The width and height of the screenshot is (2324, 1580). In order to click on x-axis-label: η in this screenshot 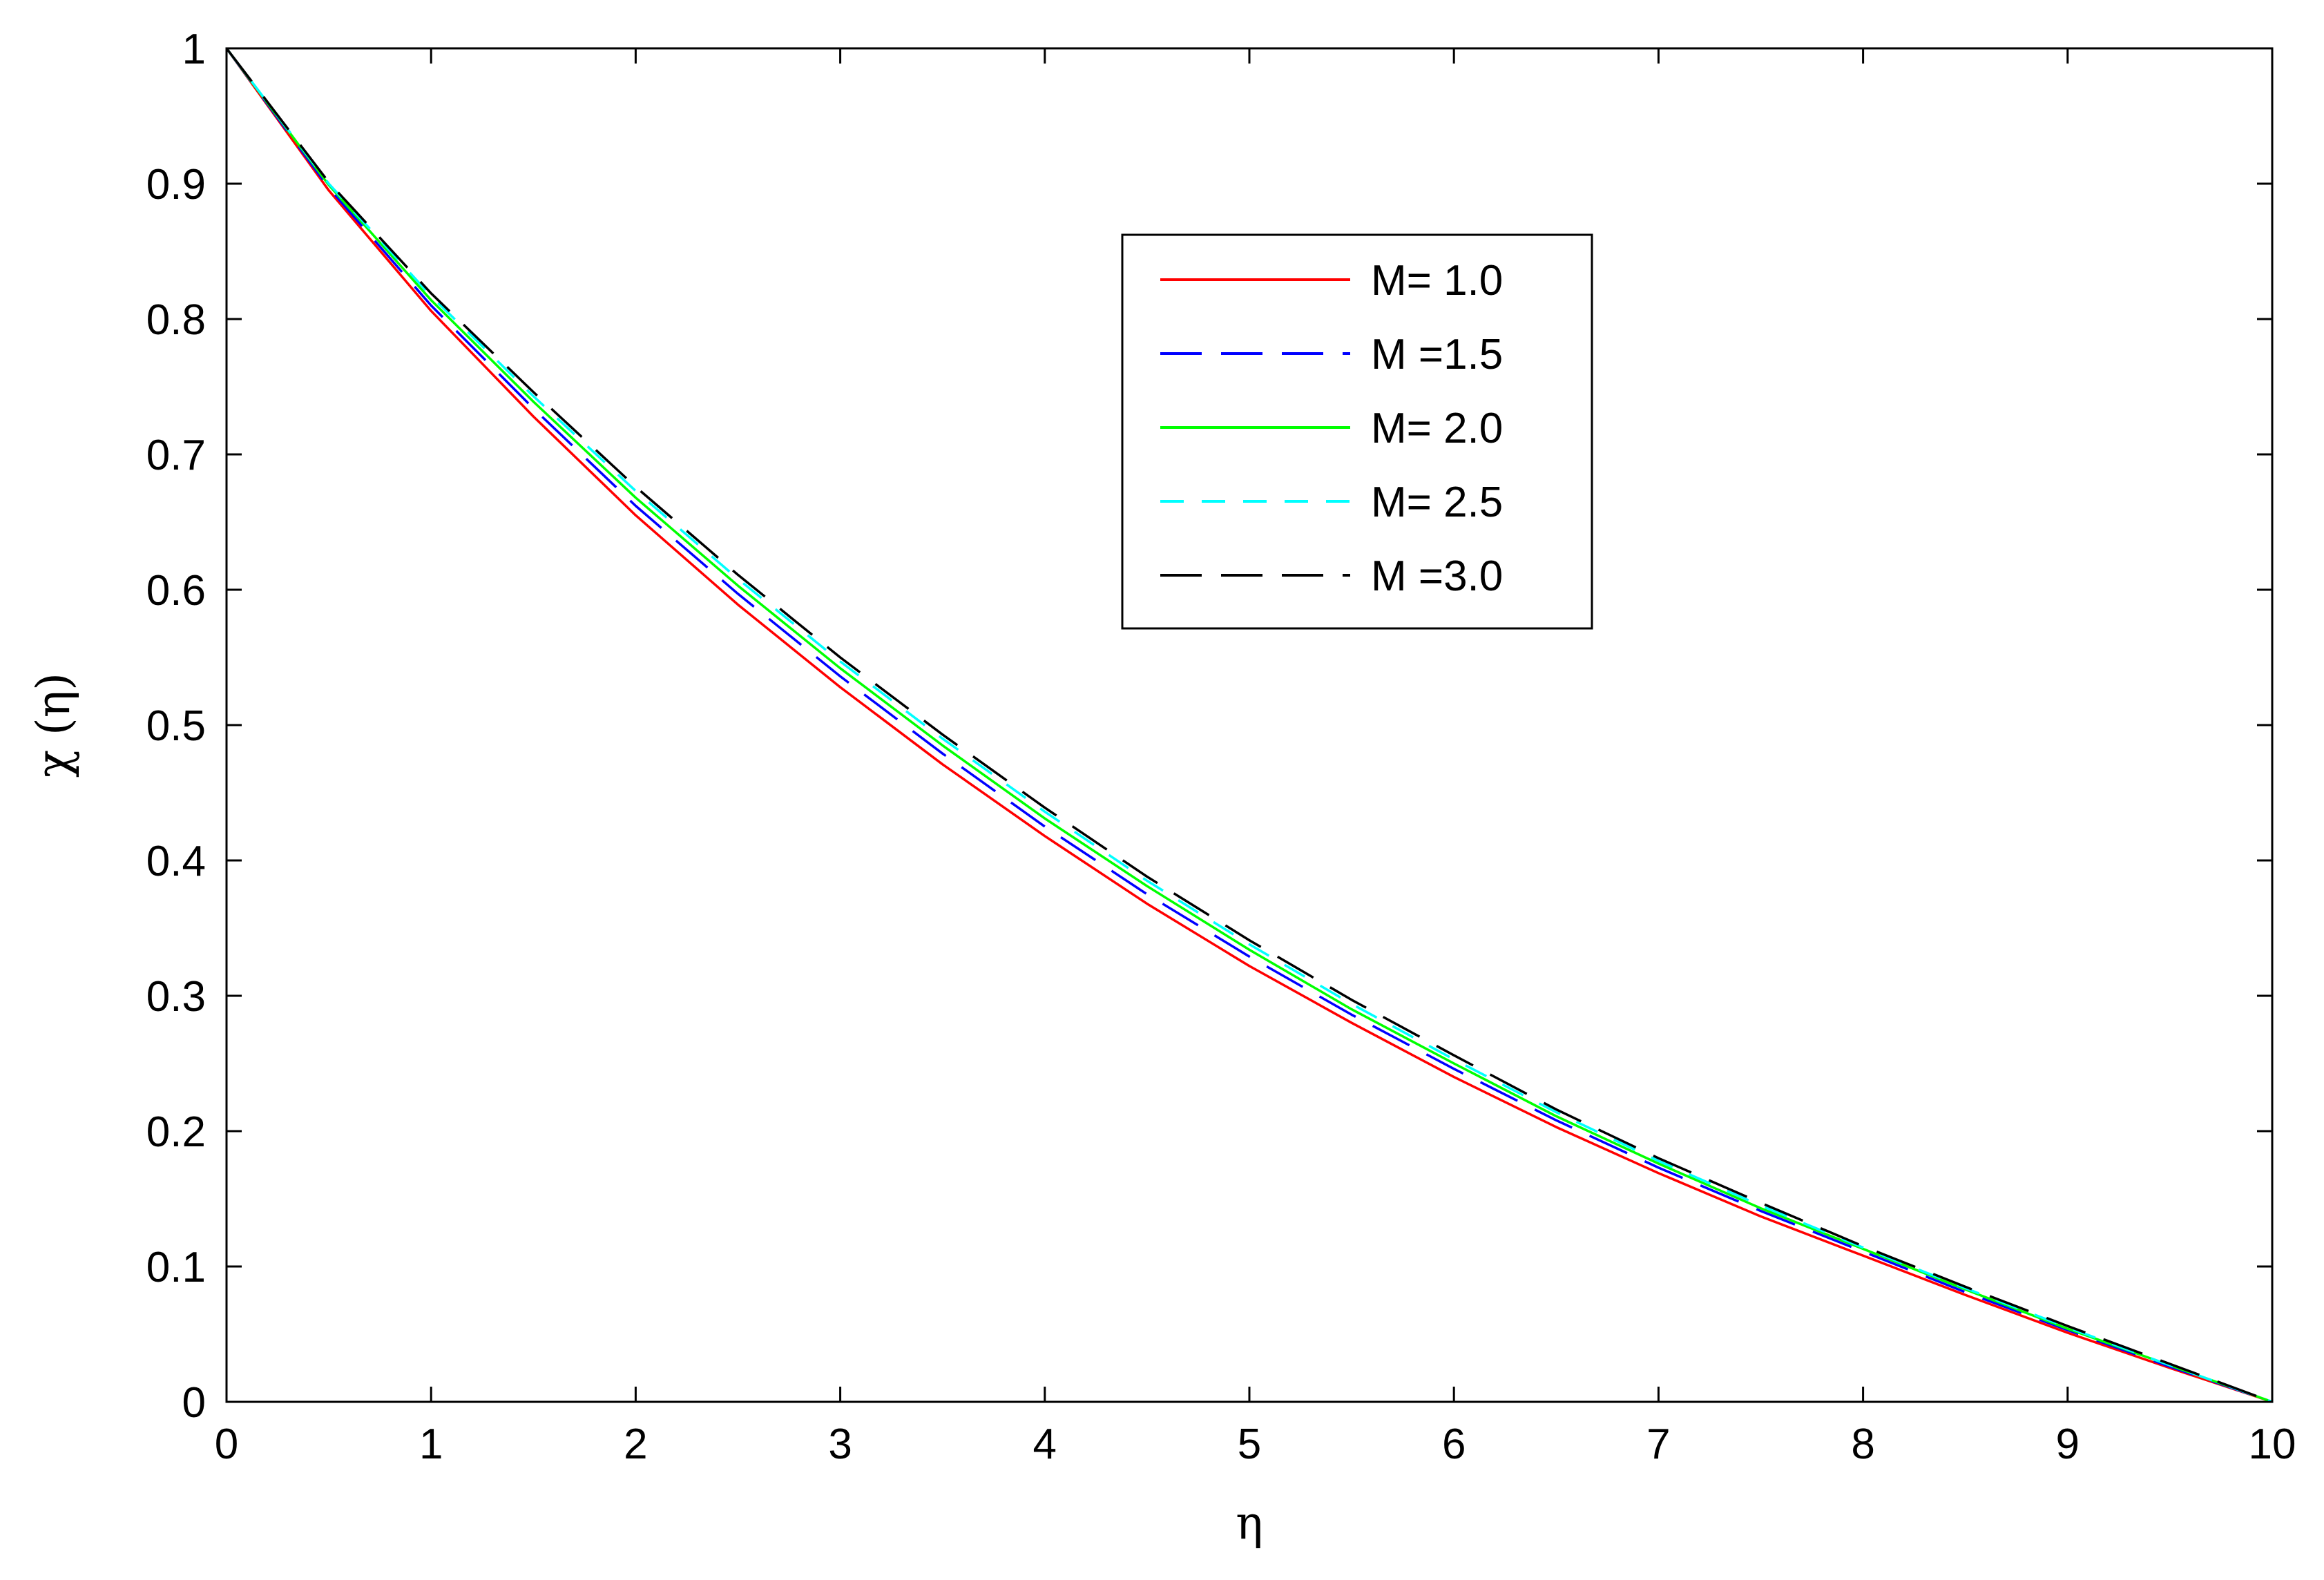, I will do `click(1249, 1523)`.